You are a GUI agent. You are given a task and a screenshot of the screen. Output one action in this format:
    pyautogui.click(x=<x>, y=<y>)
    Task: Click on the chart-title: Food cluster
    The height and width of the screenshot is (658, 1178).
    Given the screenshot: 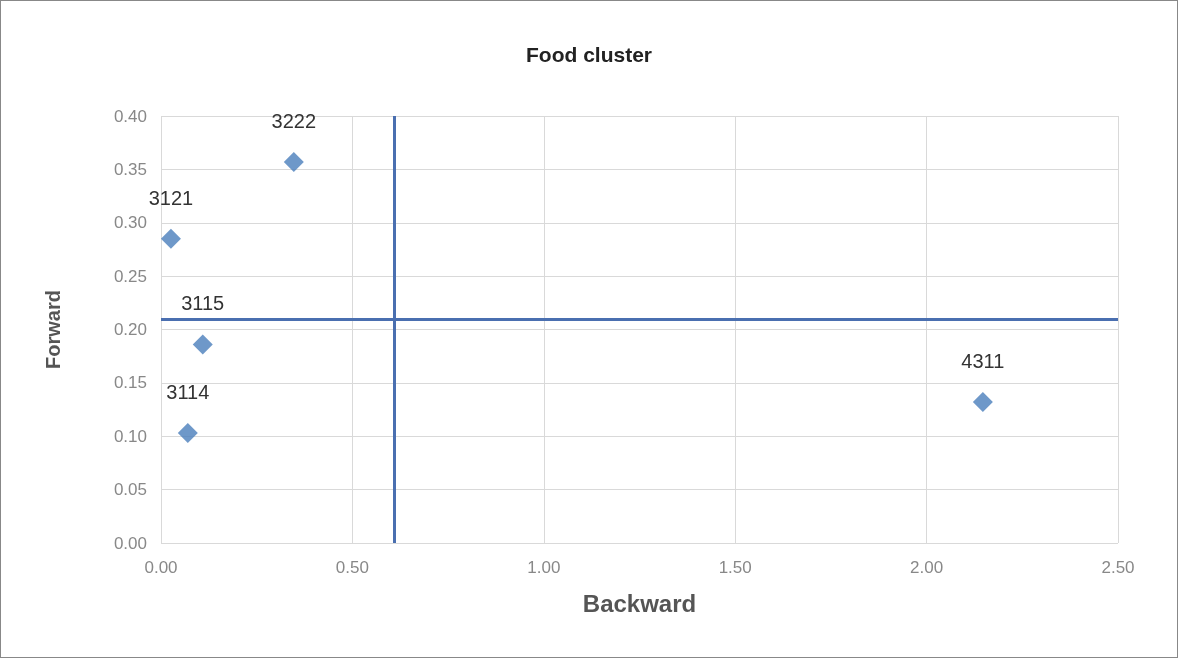 What is the action you would take?
    pyautogui.click(x=589, y=54)
    